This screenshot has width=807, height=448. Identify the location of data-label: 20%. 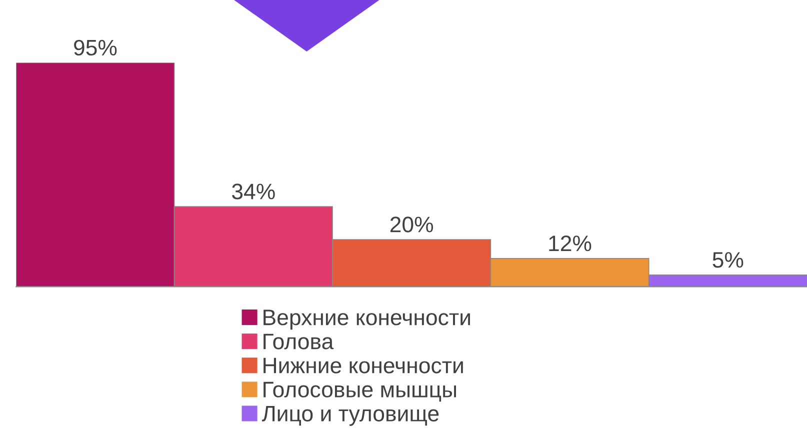
(412, 224).